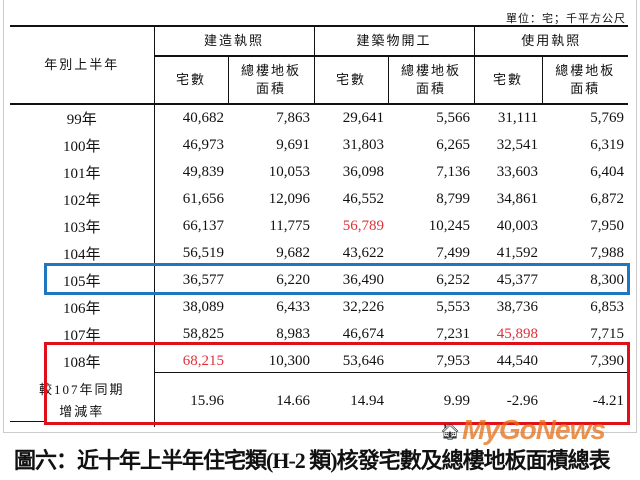 This screenshot has height=480, width=640. What do you see at coordinates (449, 226) in the screenshot?
I see `cell-value: 10,245` at bounding box center [449, 226].